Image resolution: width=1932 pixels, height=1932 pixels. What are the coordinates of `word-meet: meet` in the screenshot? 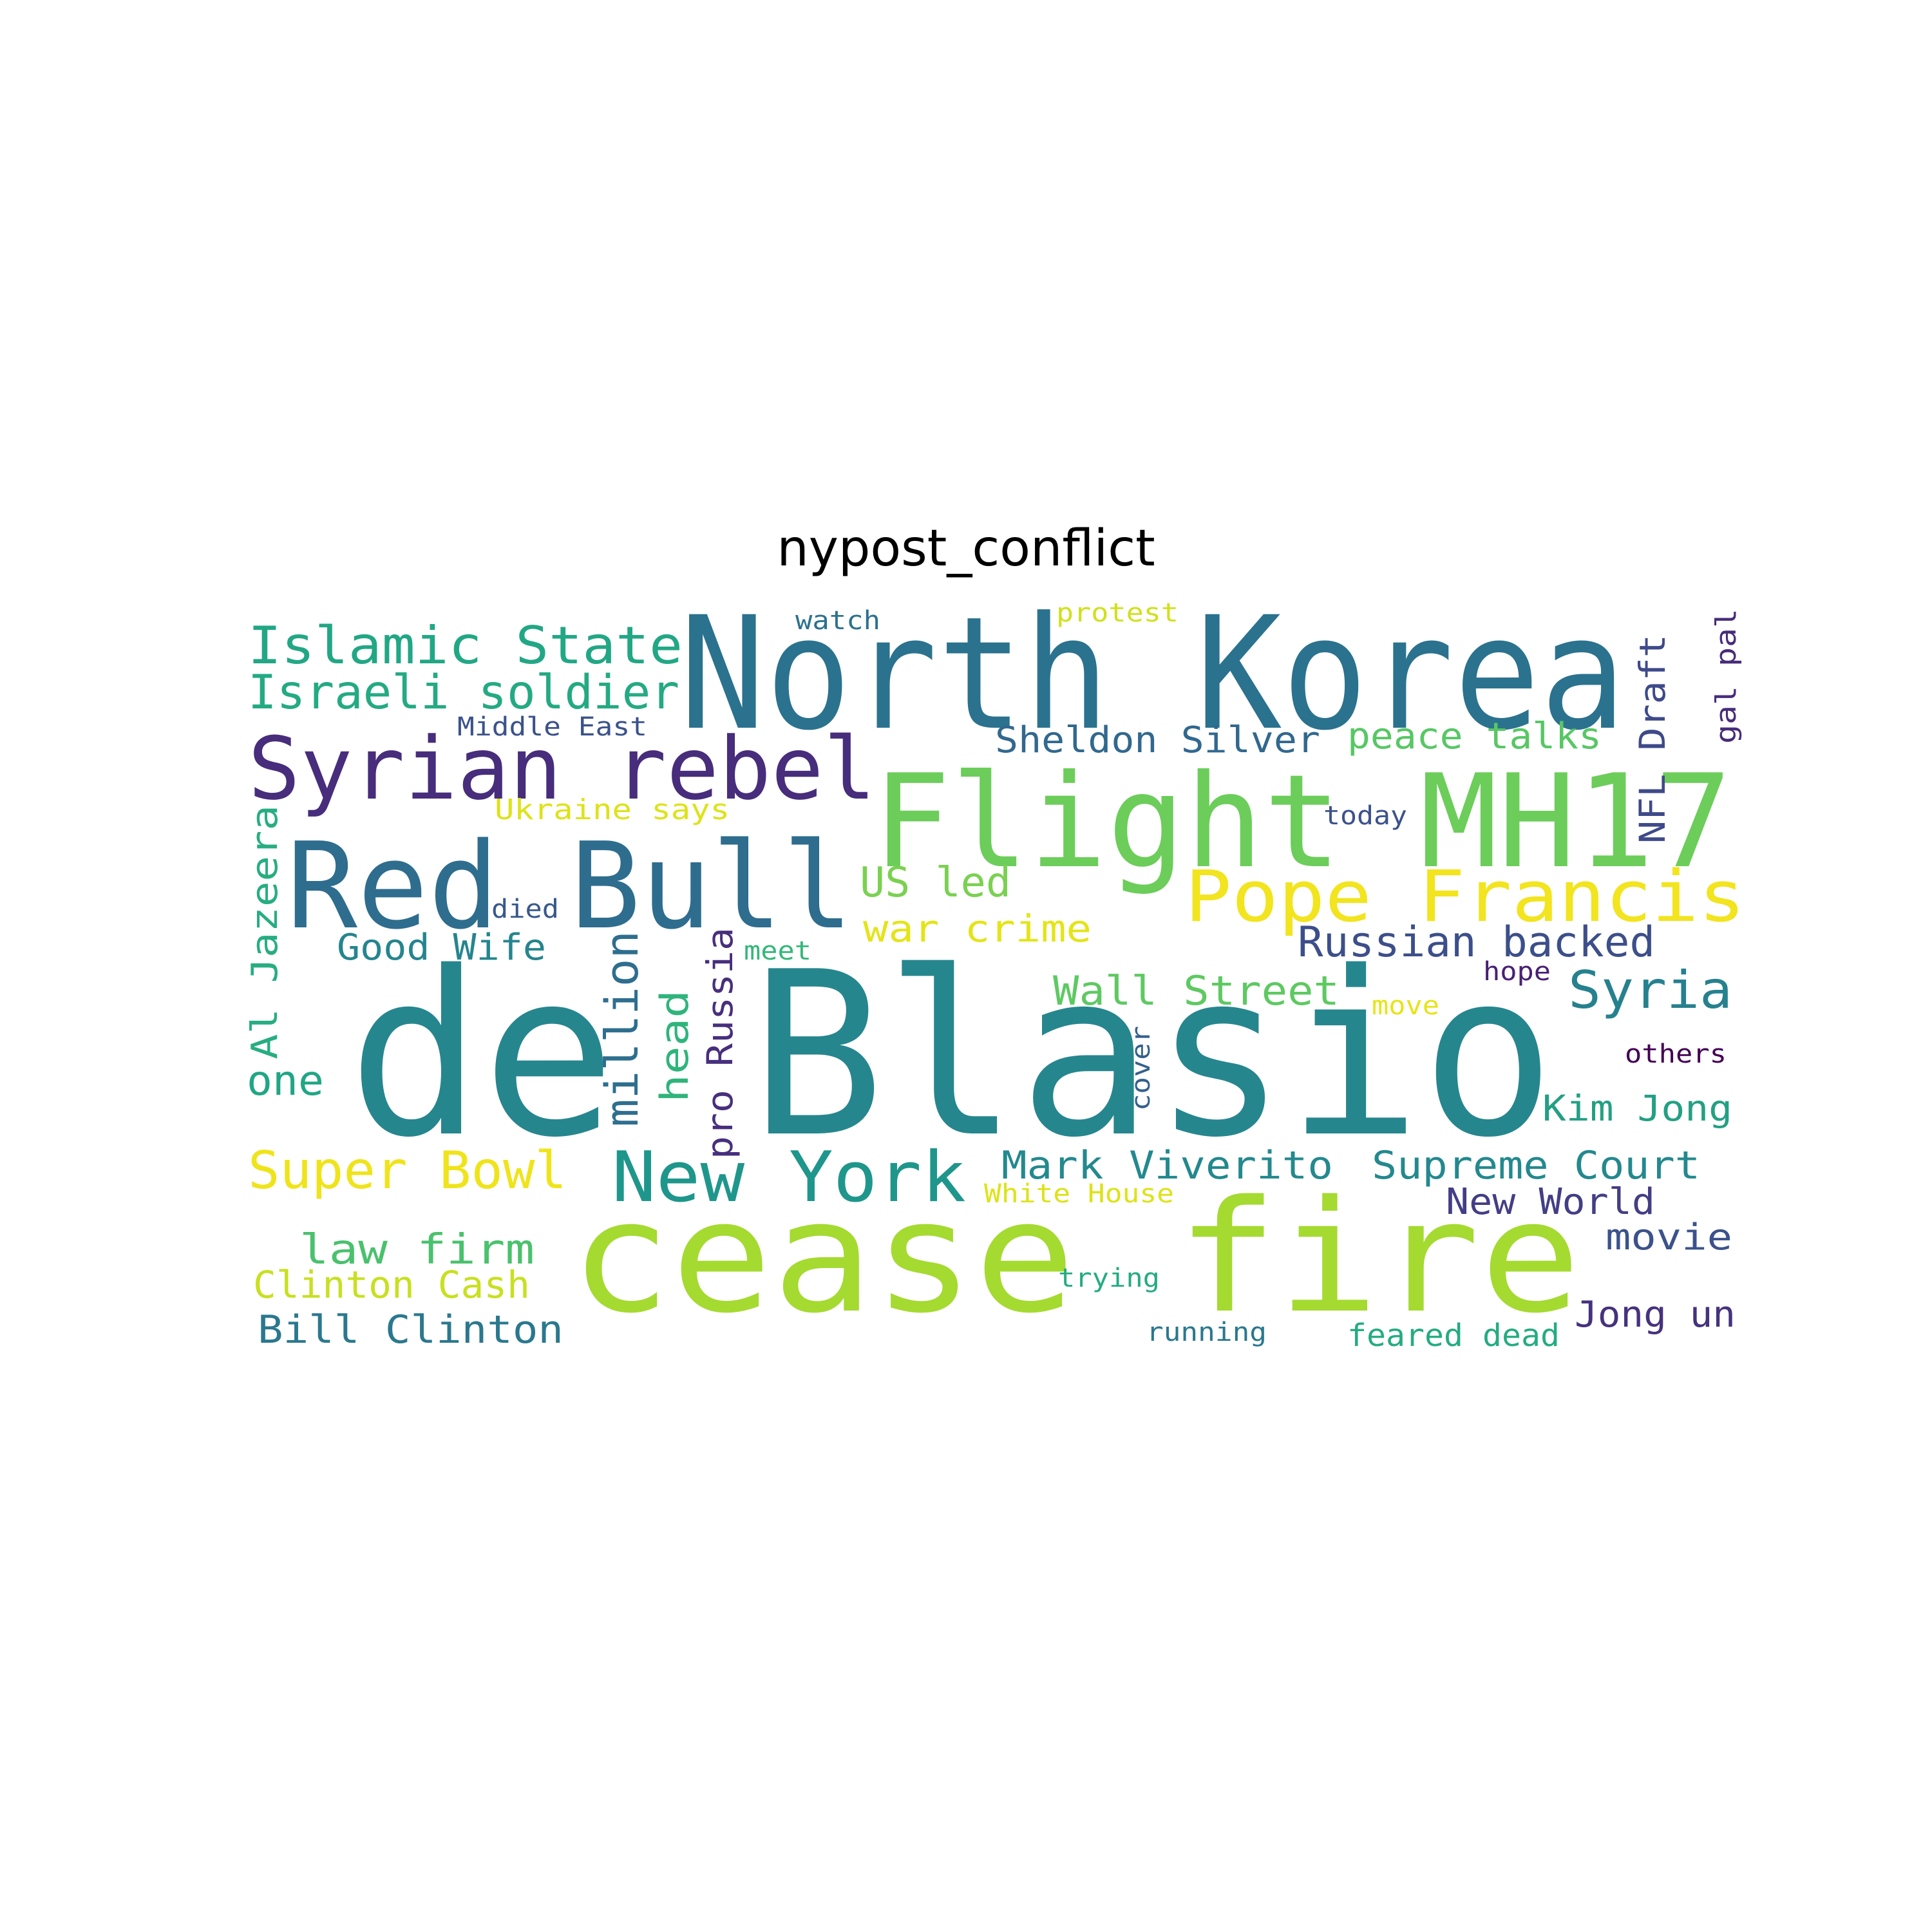 It's located at (778, 951).